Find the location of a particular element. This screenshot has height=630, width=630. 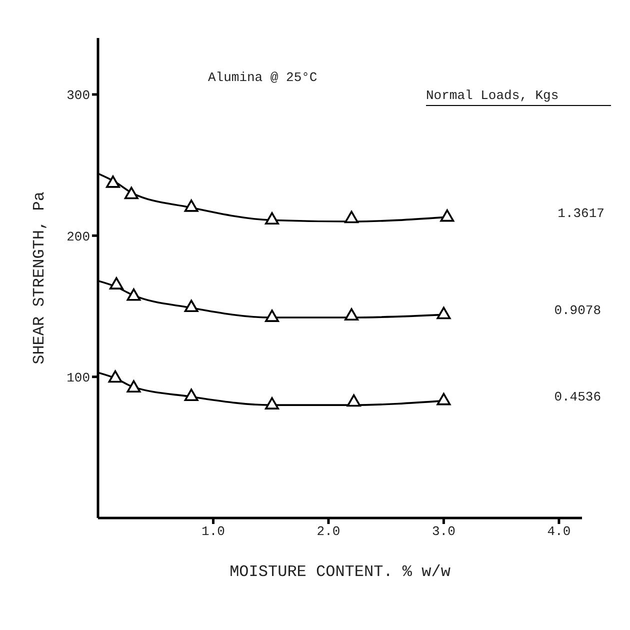

x-tick-label: 4.0 is located at coordinates (559, 532).